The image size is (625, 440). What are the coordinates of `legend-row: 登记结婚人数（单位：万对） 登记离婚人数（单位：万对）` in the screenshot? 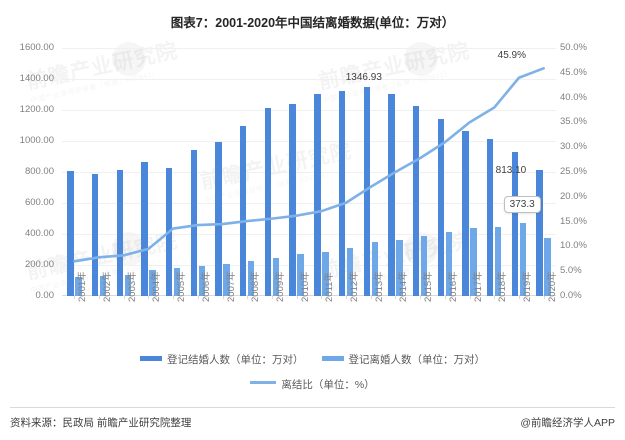 It's located at (312, 360).